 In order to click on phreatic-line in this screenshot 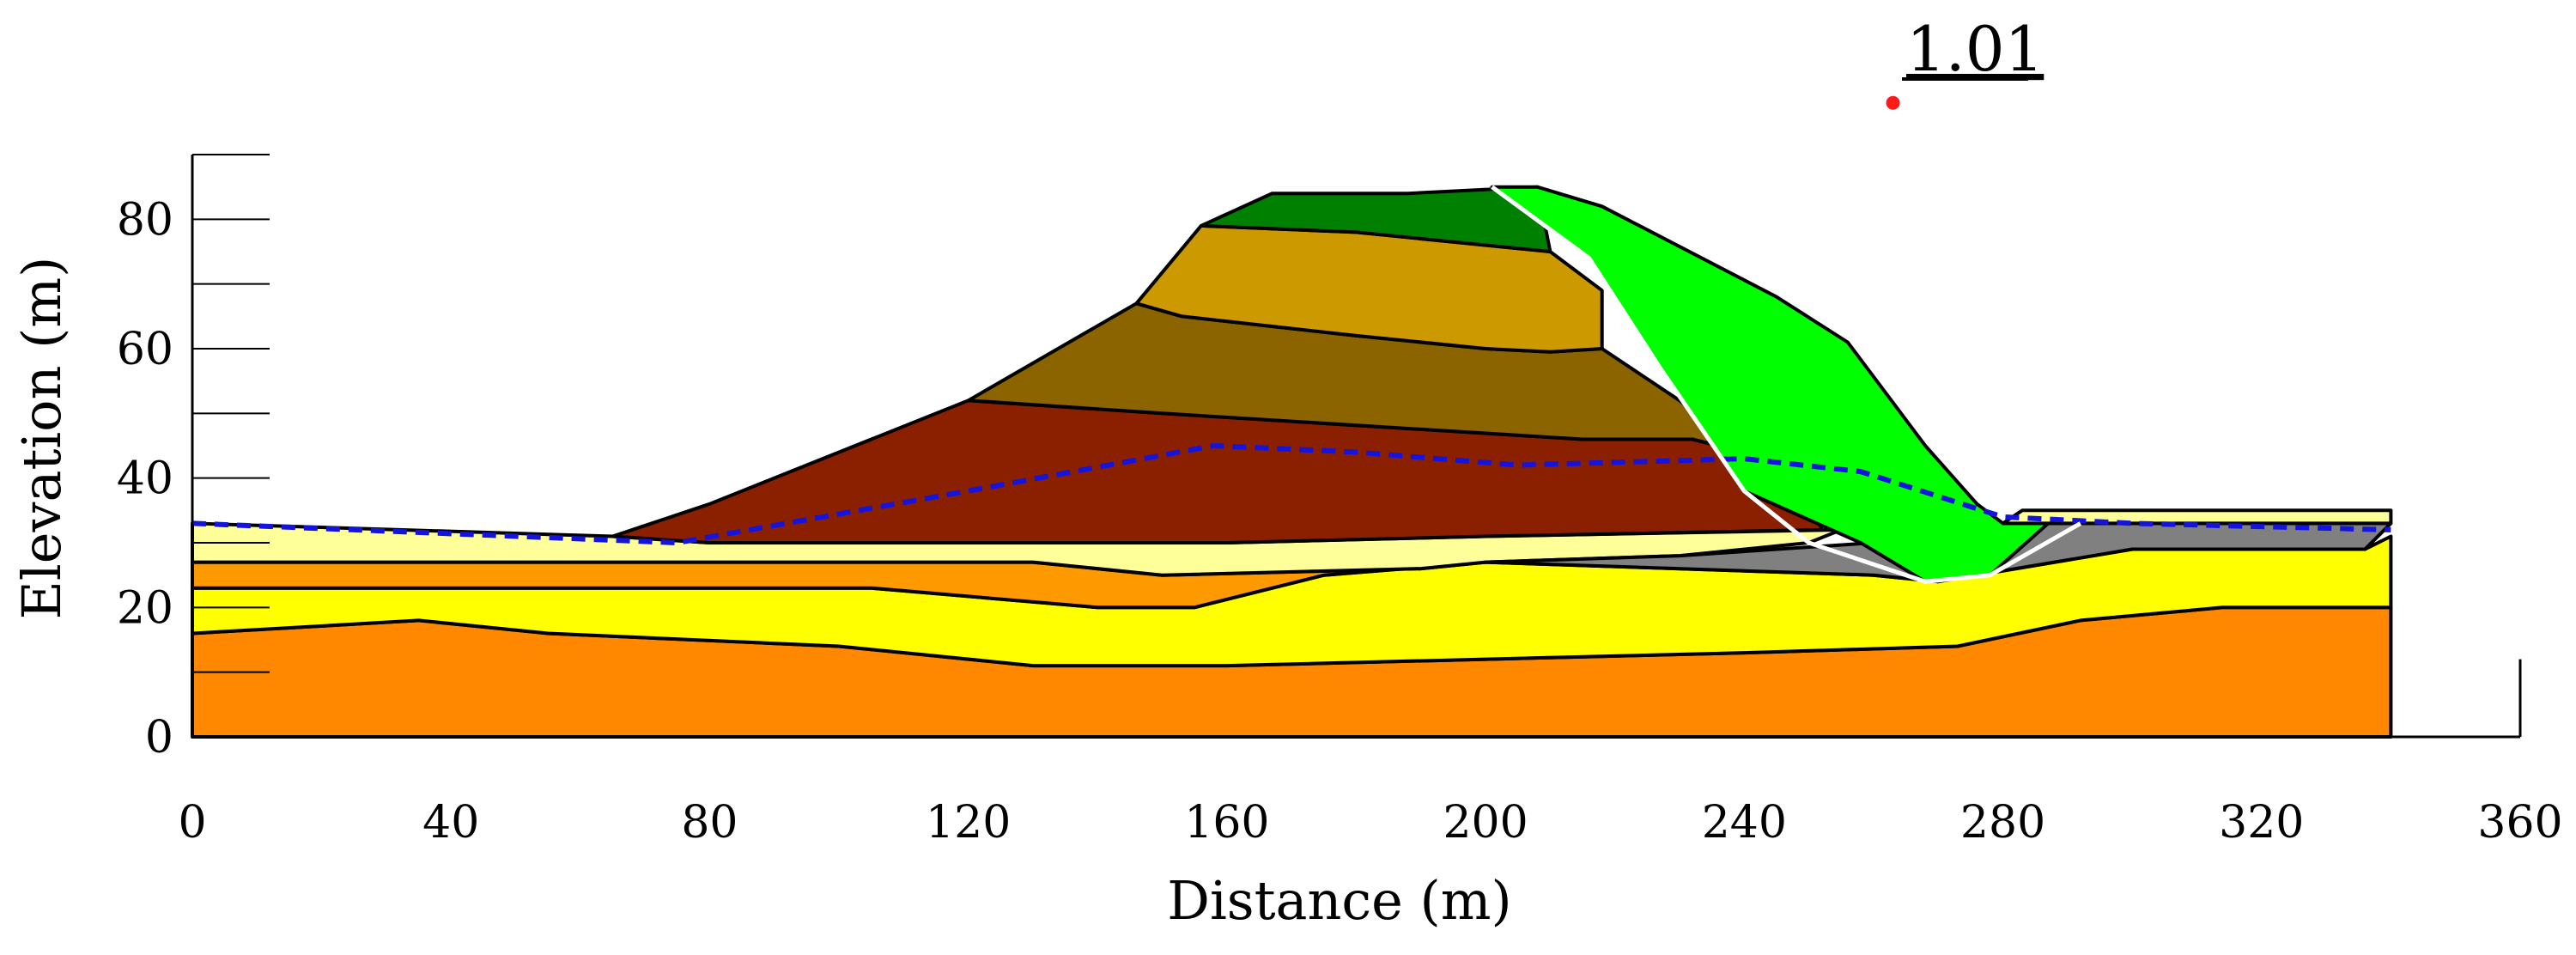, I will do `click(1291, 494)`.